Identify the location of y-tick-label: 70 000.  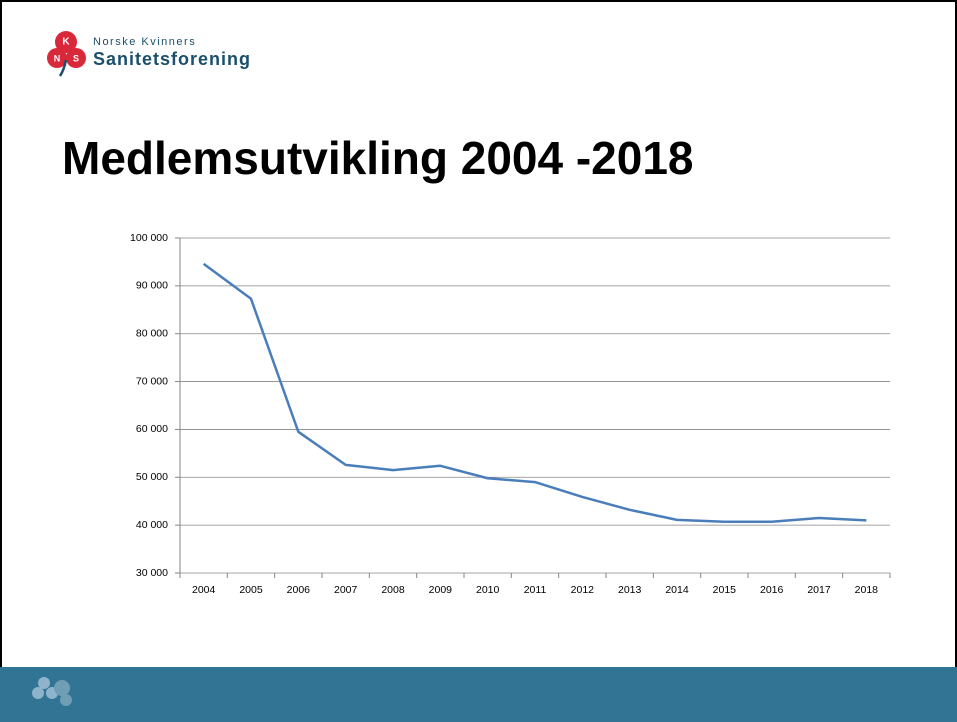
(152, 381).